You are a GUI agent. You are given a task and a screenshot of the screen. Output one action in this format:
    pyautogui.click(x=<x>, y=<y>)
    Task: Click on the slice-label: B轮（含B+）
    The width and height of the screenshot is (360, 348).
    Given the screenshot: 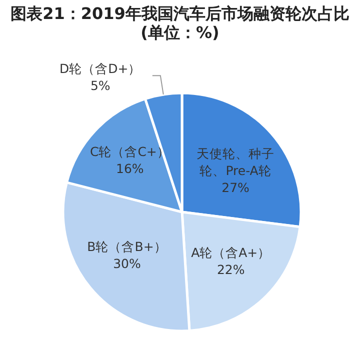 What is the action you would take?
    pyautogui.click(x=127, y=246)
    